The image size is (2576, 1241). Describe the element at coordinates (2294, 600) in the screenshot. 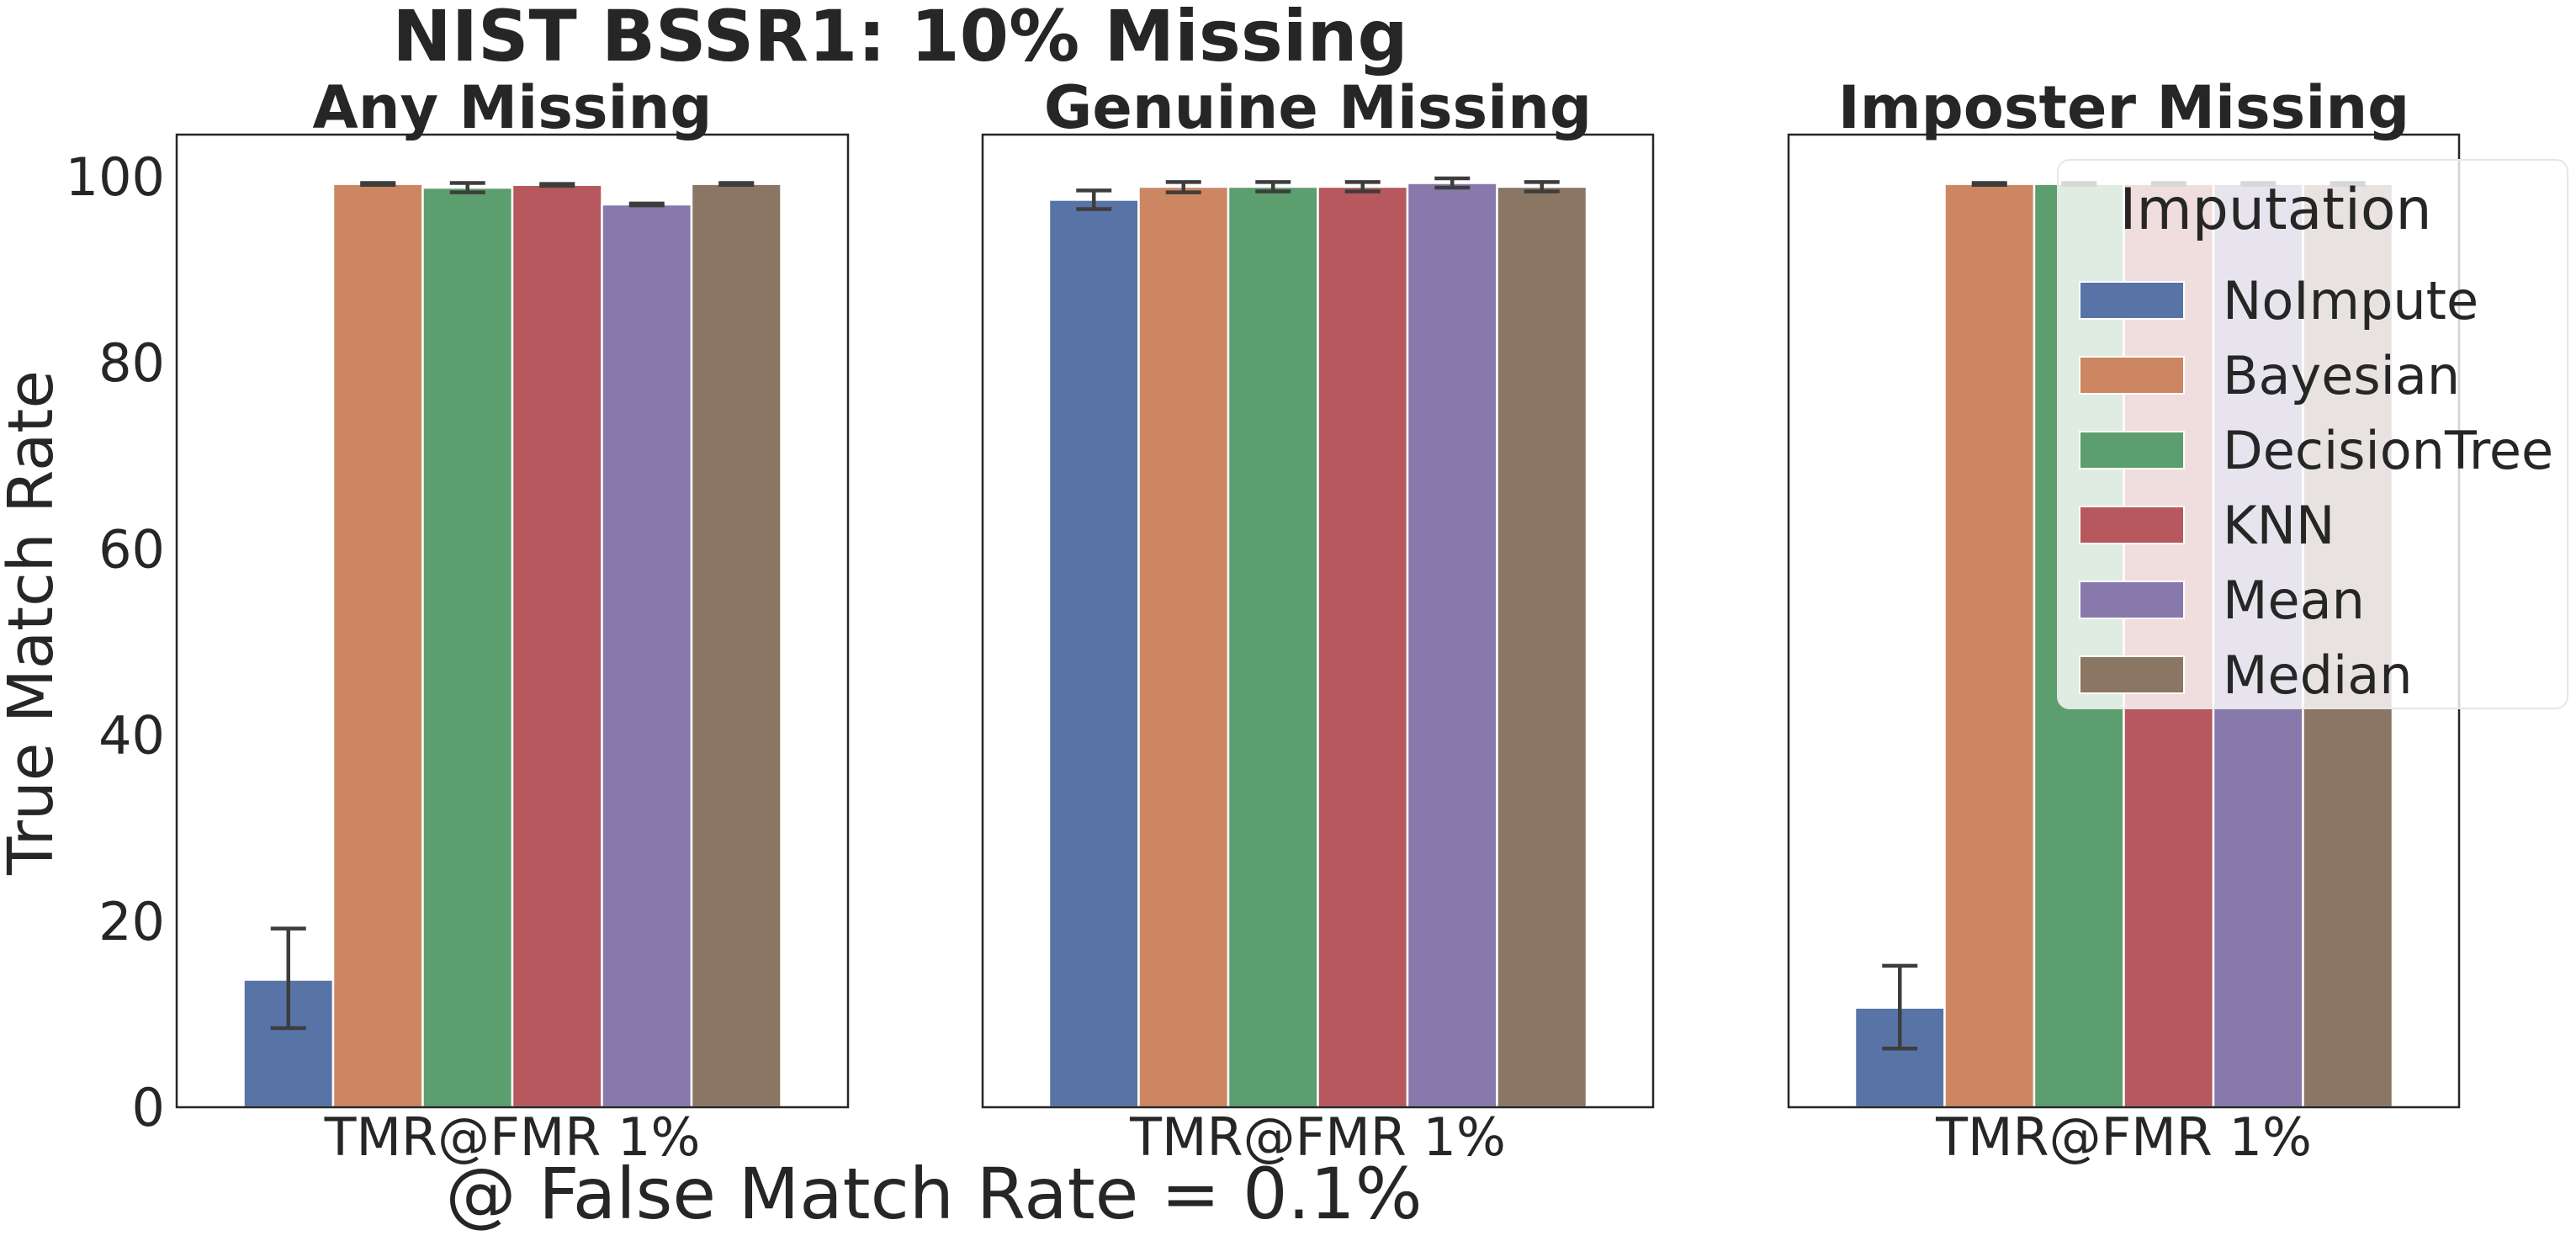

I see `legend-label: Mean` at that location.